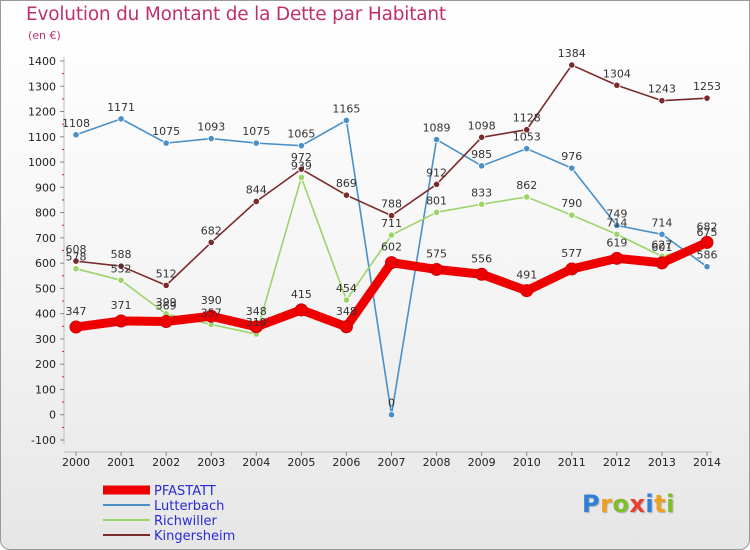 This screenshot has height=550, width=750. I want to click on data-label: 972, so click(301, 157).